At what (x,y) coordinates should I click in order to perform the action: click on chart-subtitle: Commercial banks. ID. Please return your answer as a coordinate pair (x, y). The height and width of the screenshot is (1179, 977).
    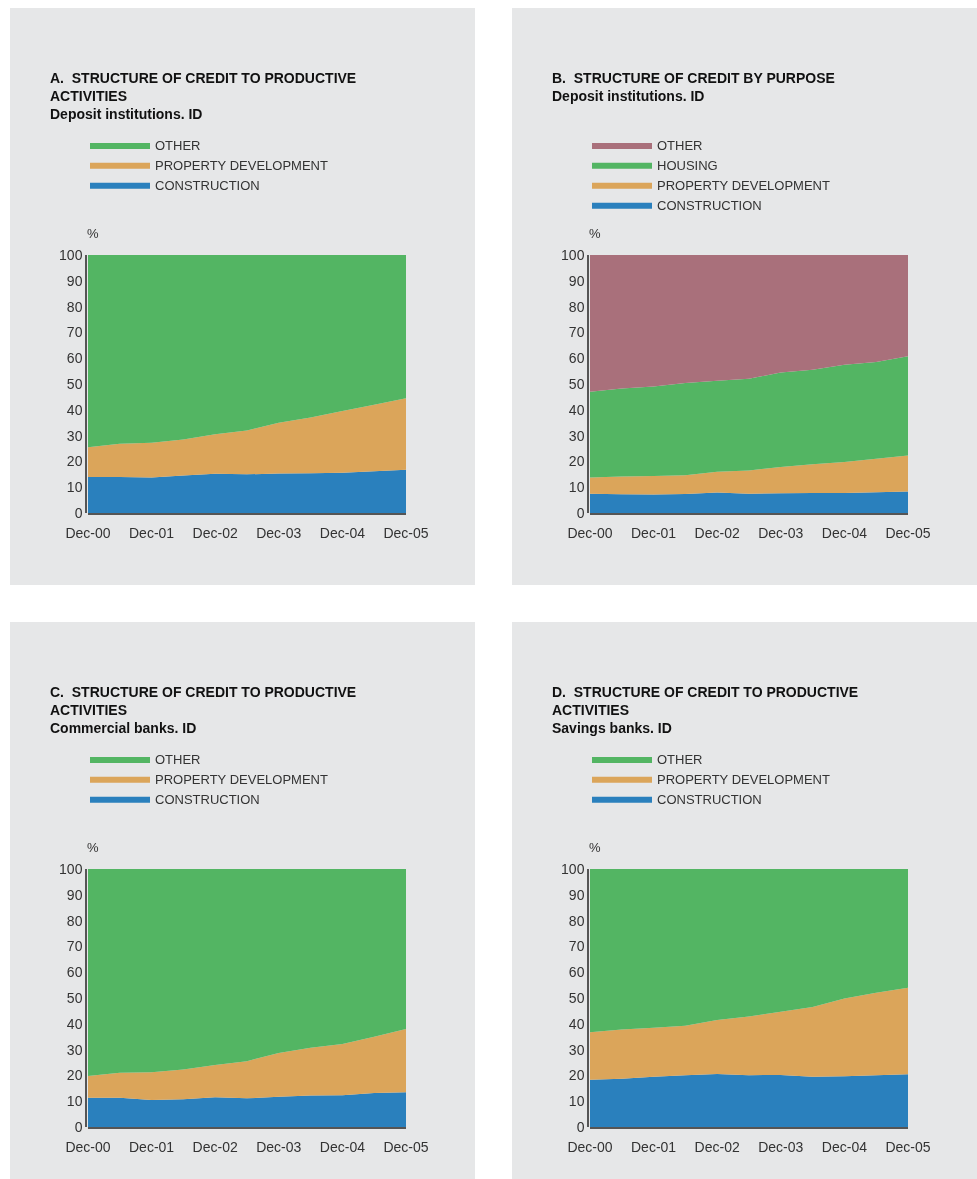
    Looking at the image, I should click on (123, 728).